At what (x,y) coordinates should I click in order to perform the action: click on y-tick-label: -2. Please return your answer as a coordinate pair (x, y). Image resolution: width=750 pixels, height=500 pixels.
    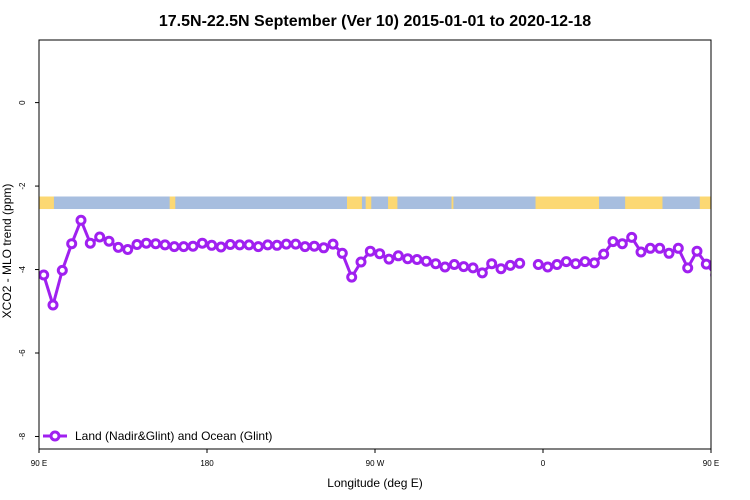
    Looking at the image, I should click on (22, 186).